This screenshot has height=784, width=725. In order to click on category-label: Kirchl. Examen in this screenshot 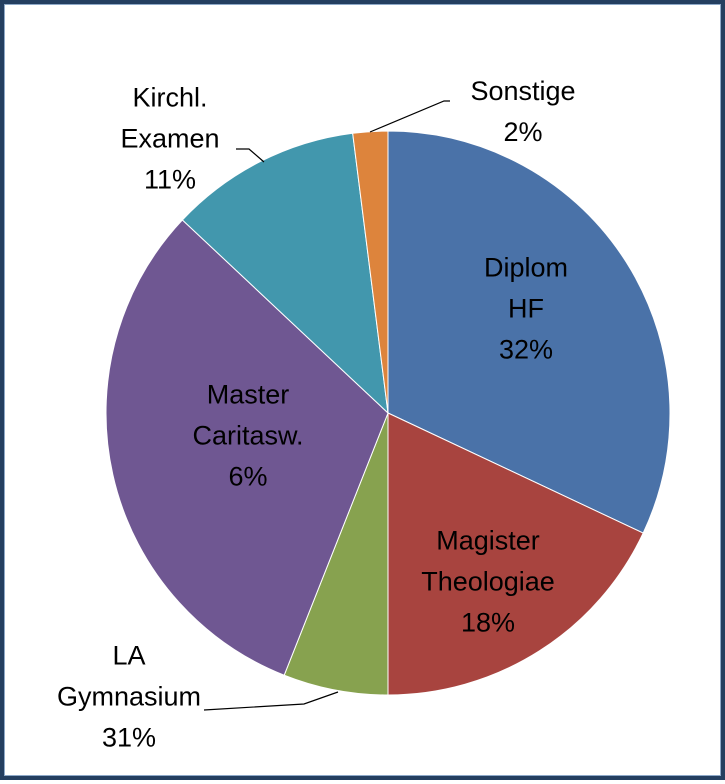, I will do `click(170, 118)`.